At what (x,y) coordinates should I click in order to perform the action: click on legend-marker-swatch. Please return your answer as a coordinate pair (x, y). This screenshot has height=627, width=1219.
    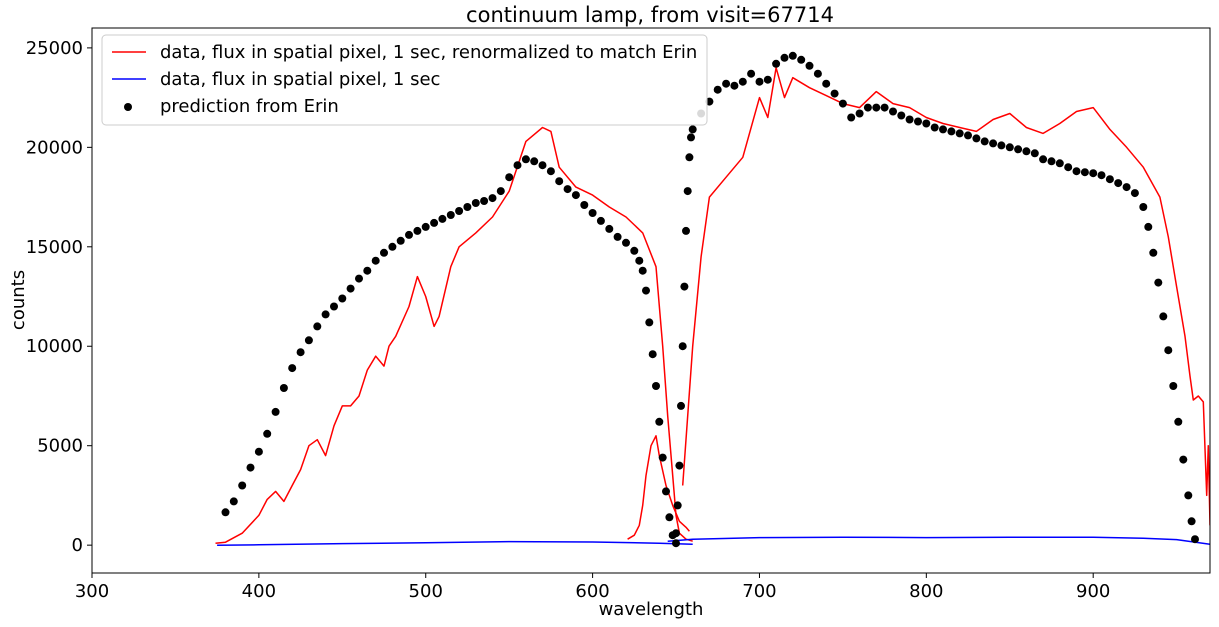
    Looking at the image, I should click on (128, 107).